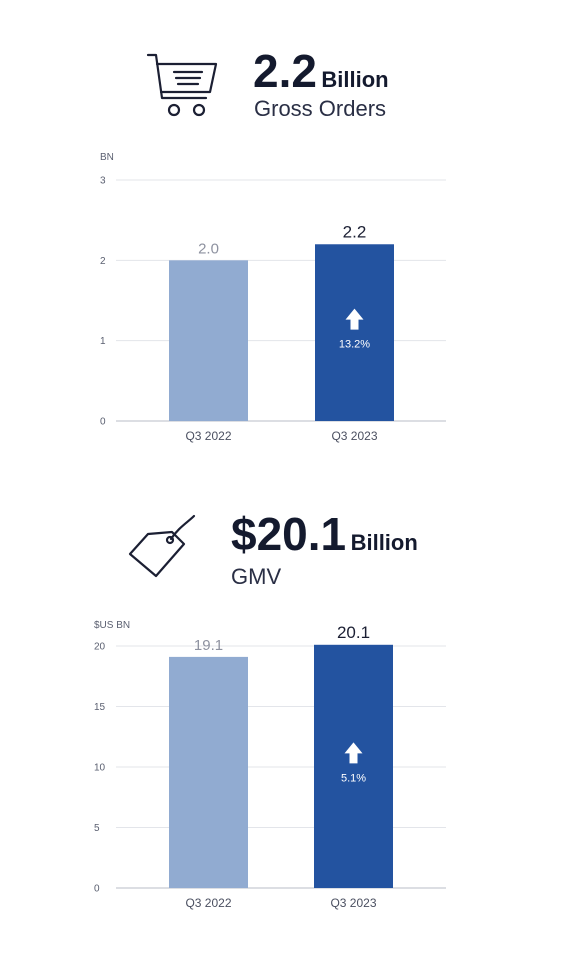 The width and height of the screenshot is (565, 973). What do you see at coordinates (103, 341) in the screenshot?
I see `orders-y-tick-label: 1` at bounding box center [103, 341].